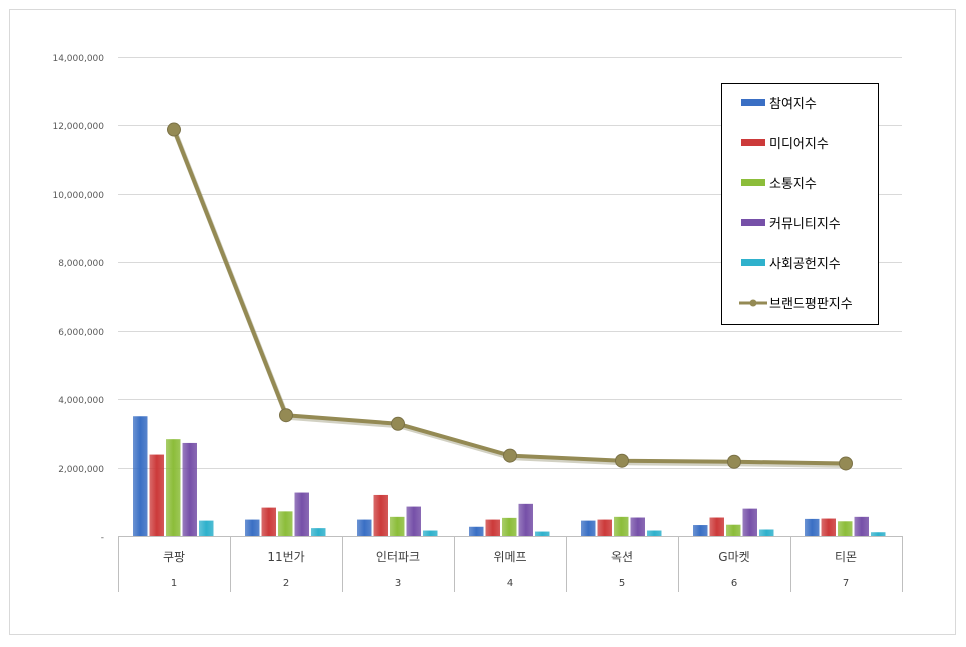 Image resolution: width=966 pixels, height=647 pixels. What do you see at coordinates (509, 557) in the screenshot?
I see `x-category-label: 위메프` at bounding box center [509, 557].